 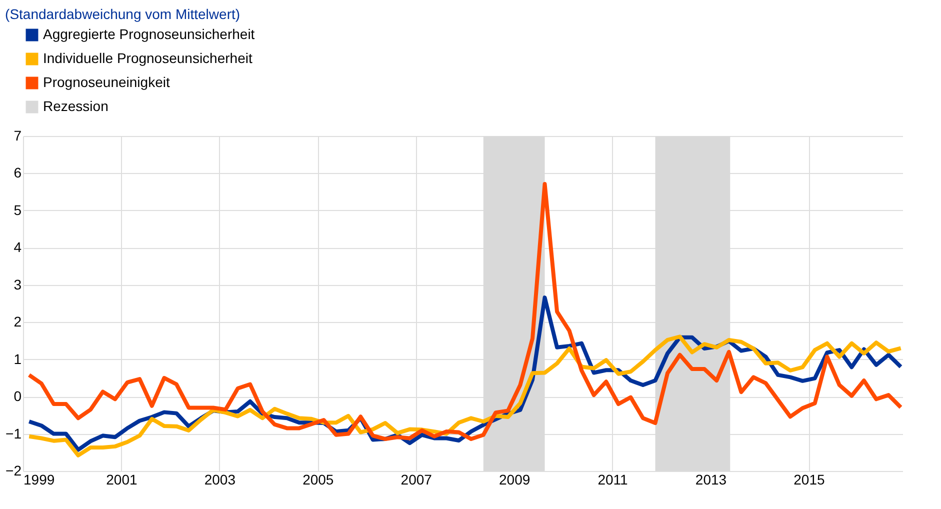 What do you see at coordinates (318, 480) in the screenshot?
I see `x-tick-label: 2005` at bounding box center [318, 480].